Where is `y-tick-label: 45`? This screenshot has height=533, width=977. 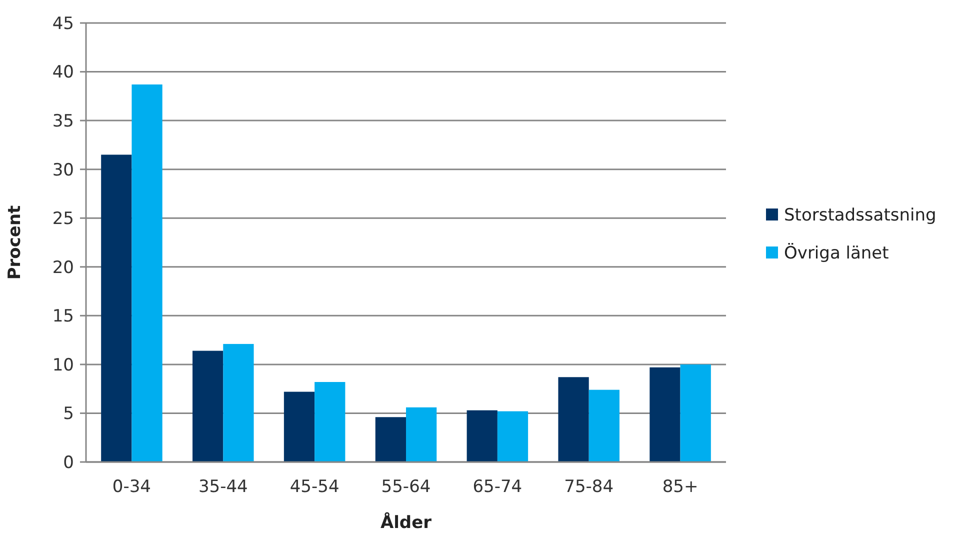 y-tick-label: 45 is located at coordinates (63, 24).